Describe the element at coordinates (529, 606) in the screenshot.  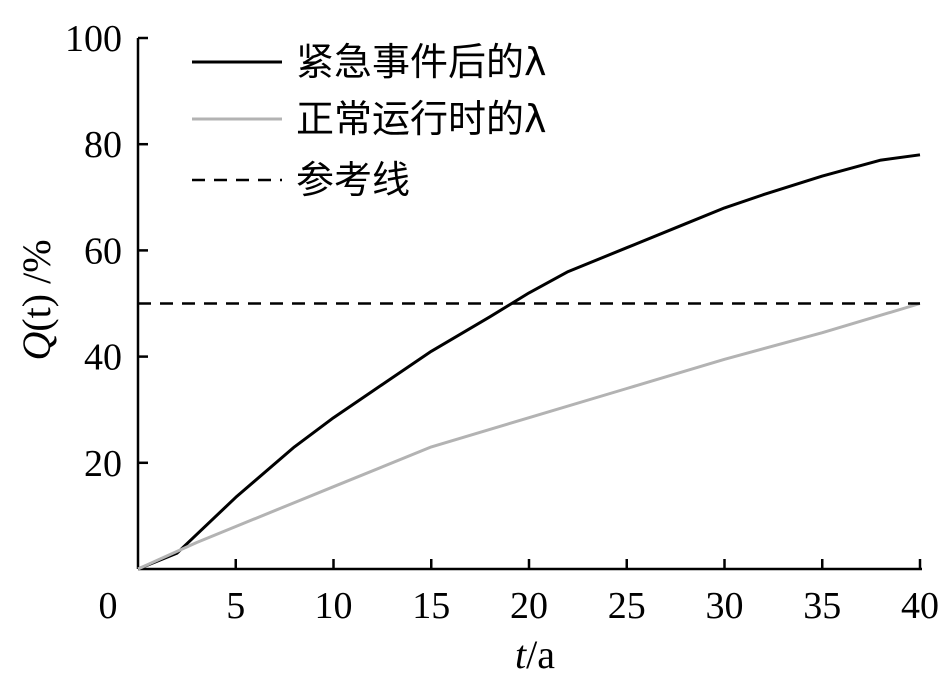
I see `x-tick-label: 20` at that location.